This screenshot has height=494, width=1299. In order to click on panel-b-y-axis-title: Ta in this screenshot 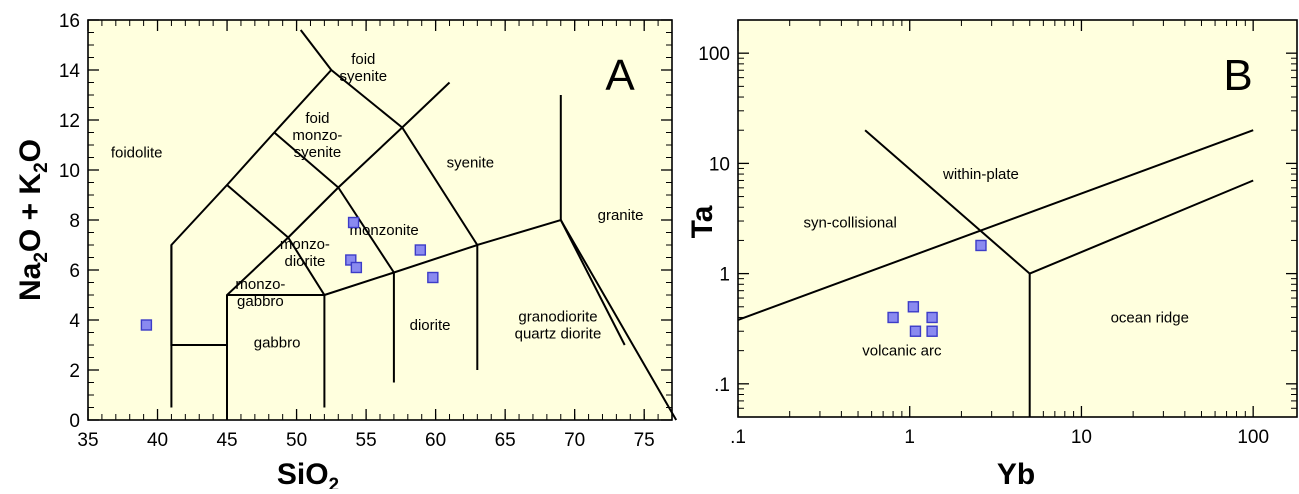, I will do `click(702, 221)`.